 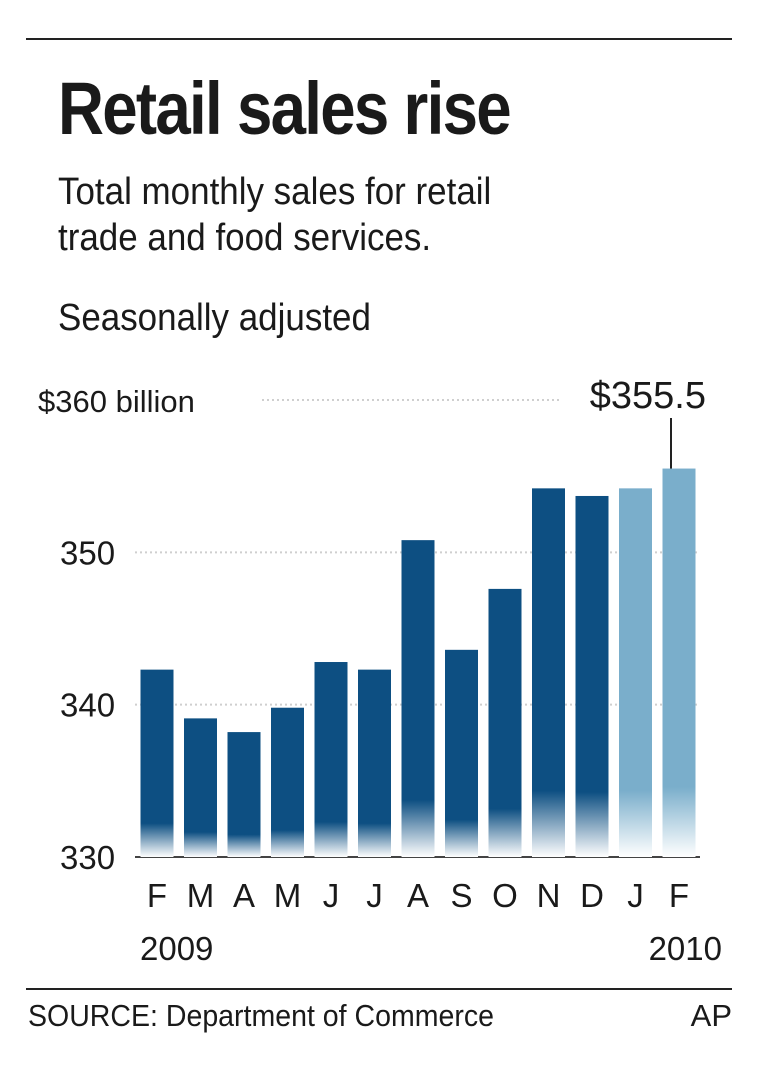 I want to click on x-tick-label-9: N, so click(x=549, y=895).